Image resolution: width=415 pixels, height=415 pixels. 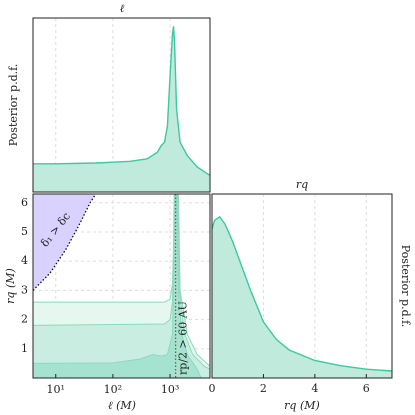 I want to click on x-axis-label: ℓ (M), so click(x=122, y=405).